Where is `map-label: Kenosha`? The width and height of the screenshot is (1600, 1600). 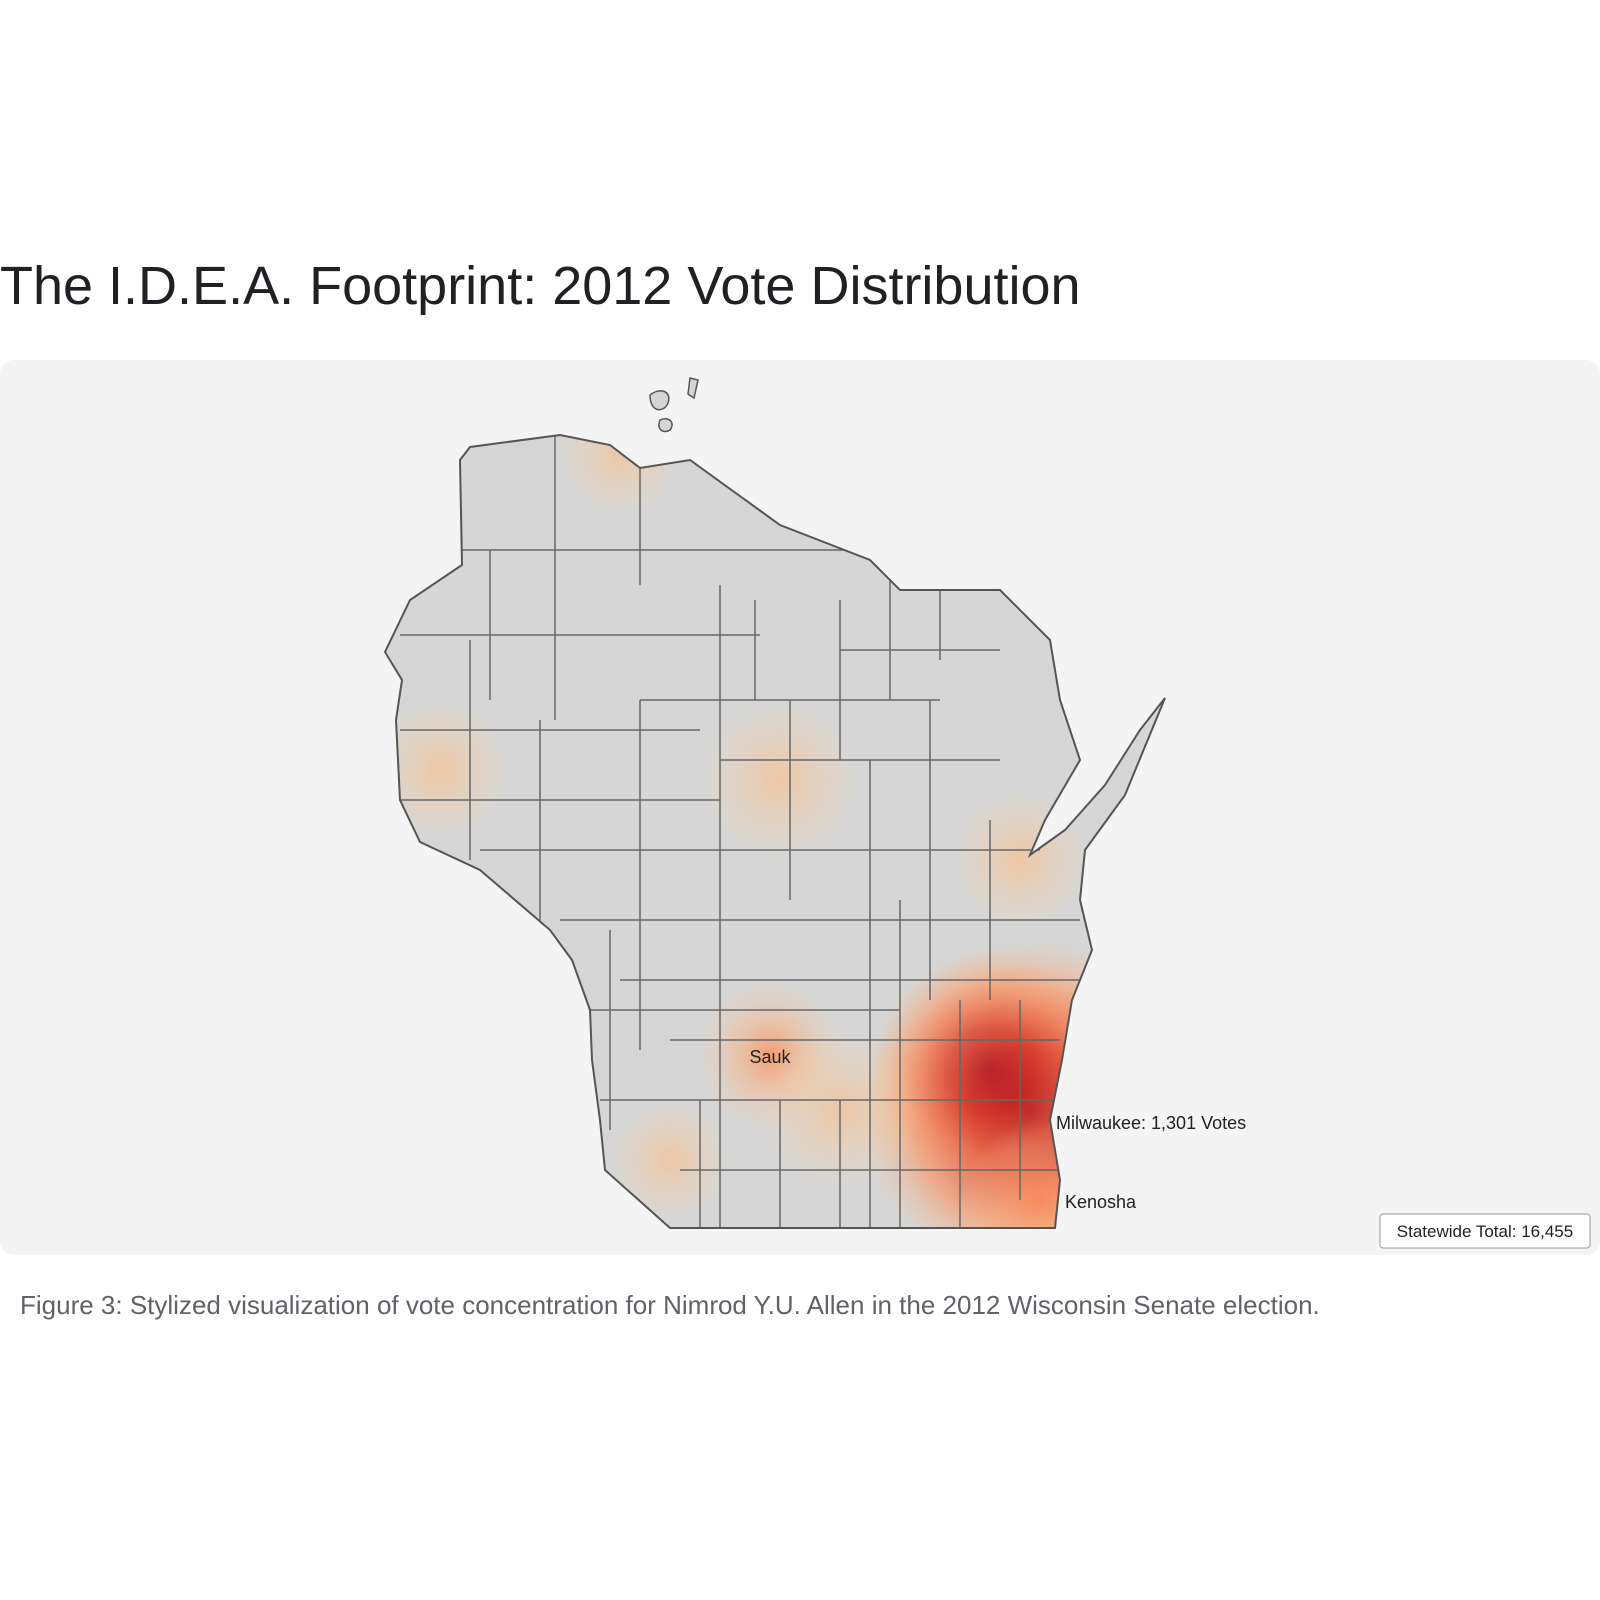 map-label: Kenosha is located at coordinates (1101, 1202).